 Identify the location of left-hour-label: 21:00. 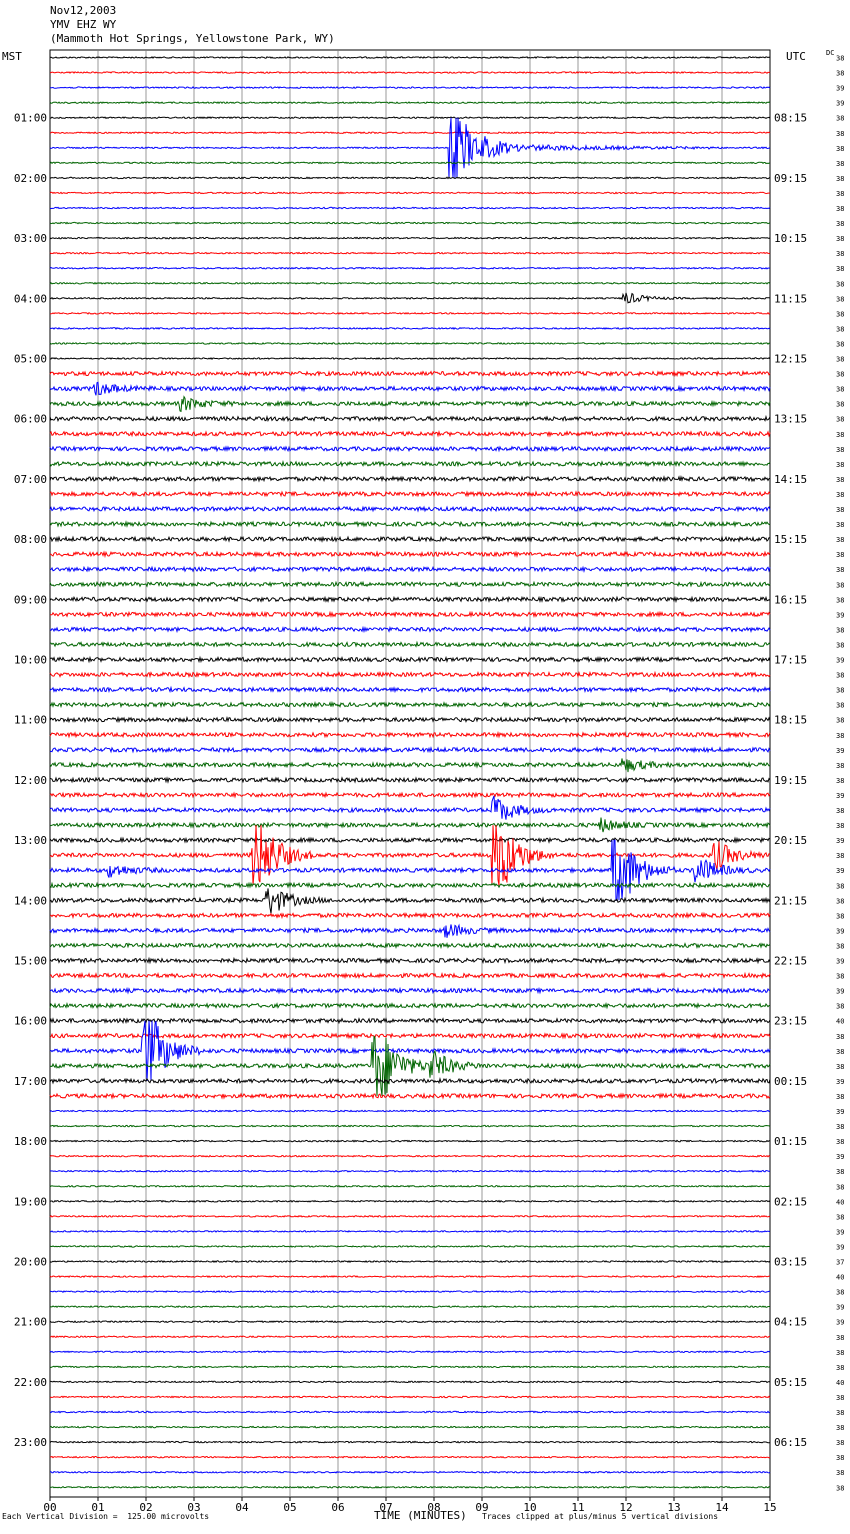
(30, 1322).